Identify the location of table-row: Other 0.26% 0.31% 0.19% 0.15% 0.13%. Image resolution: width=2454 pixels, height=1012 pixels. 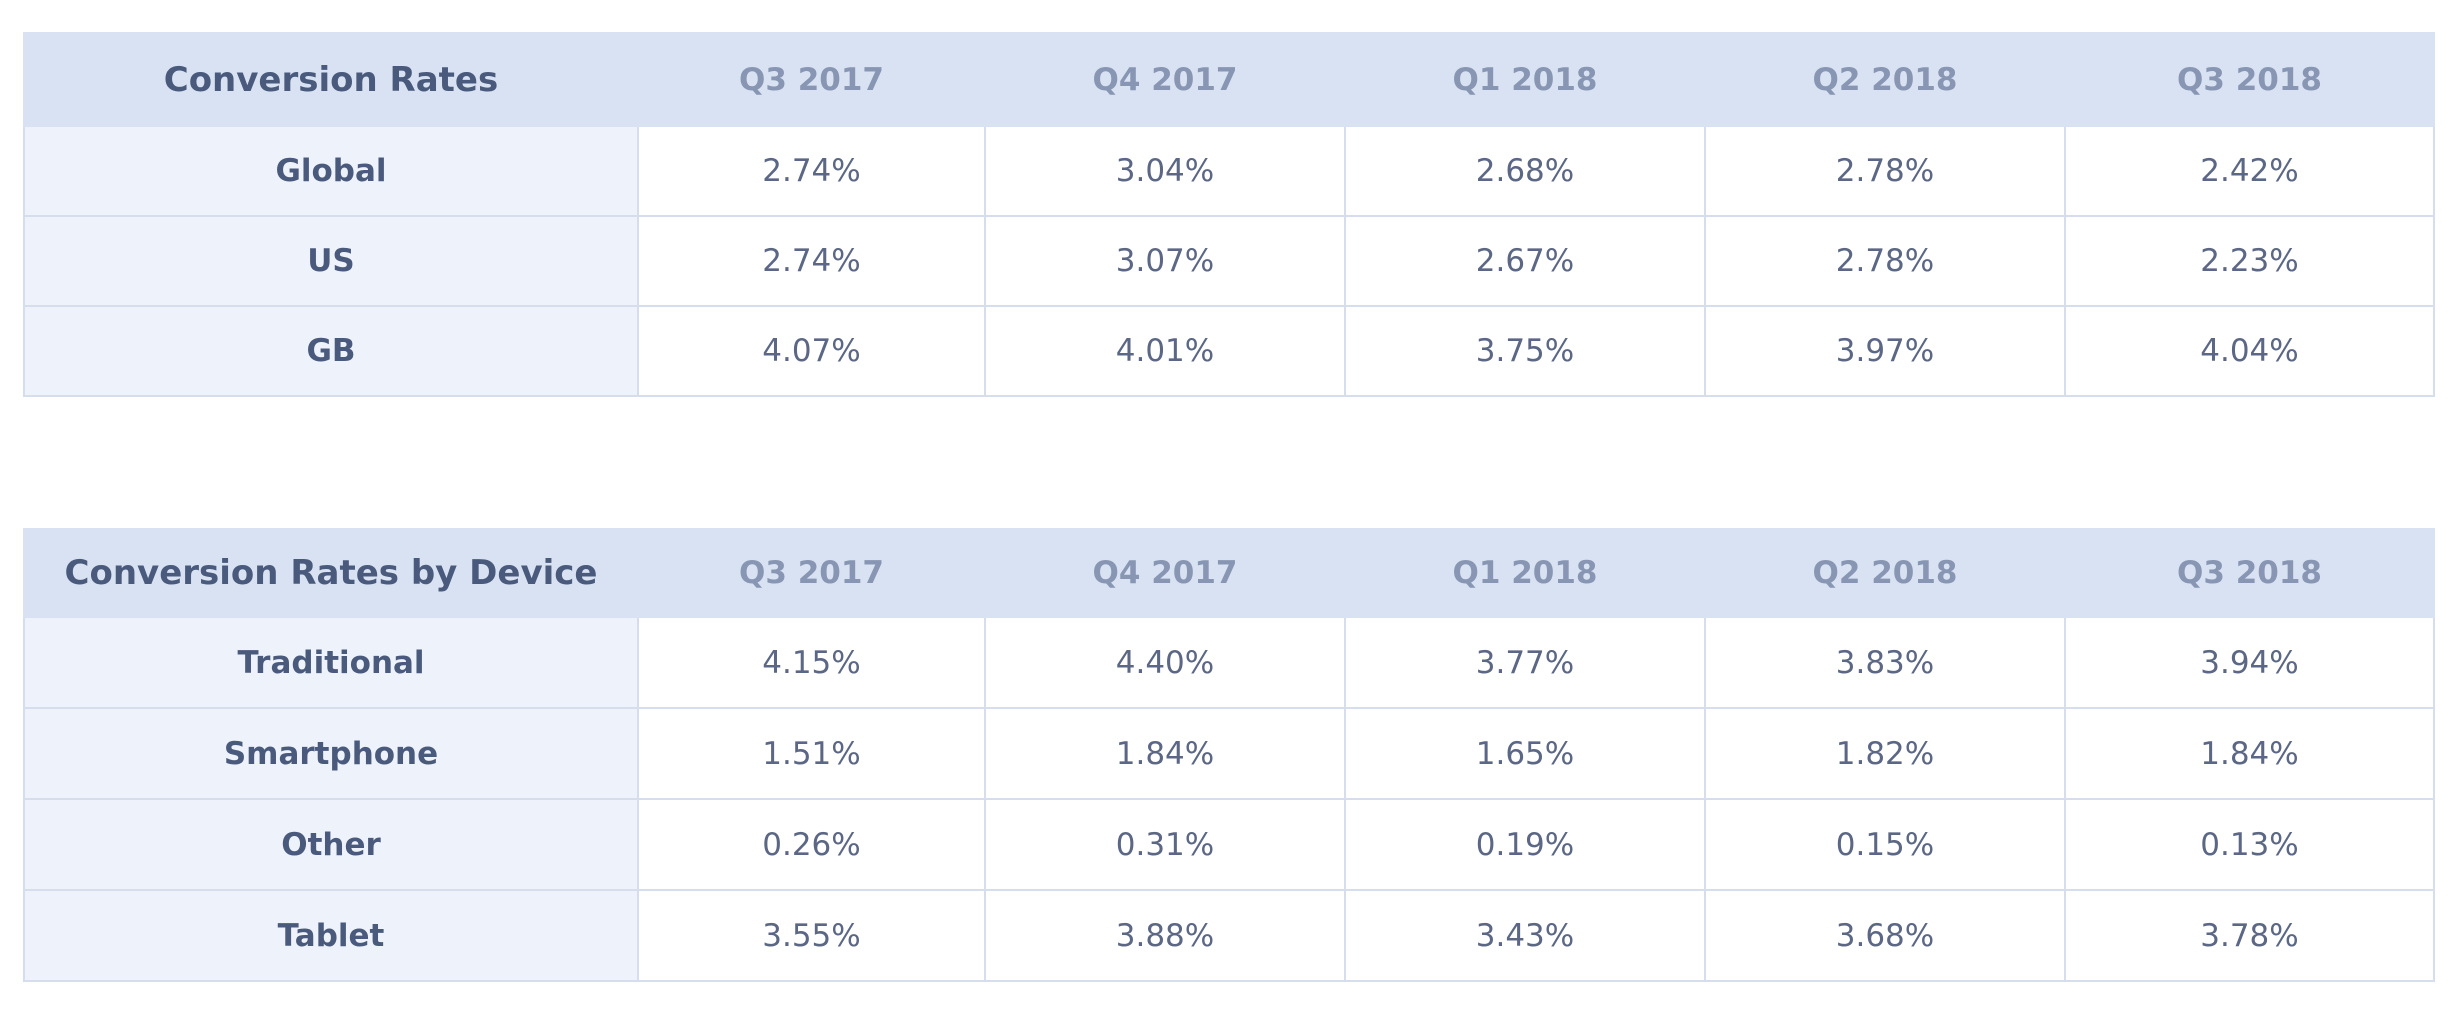
(1229, 844).